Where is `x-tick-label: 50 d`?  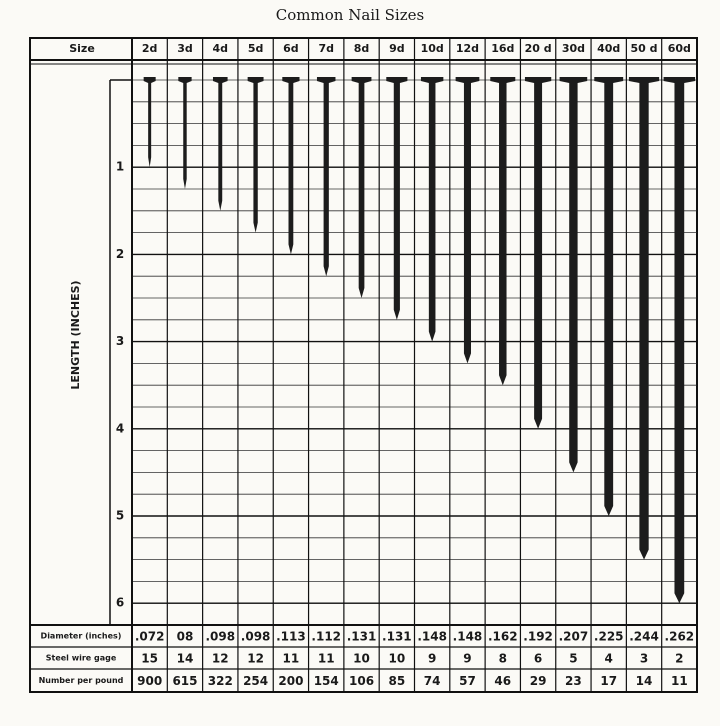
x-tick-label: 50 d is located at coordinates (644, 48).